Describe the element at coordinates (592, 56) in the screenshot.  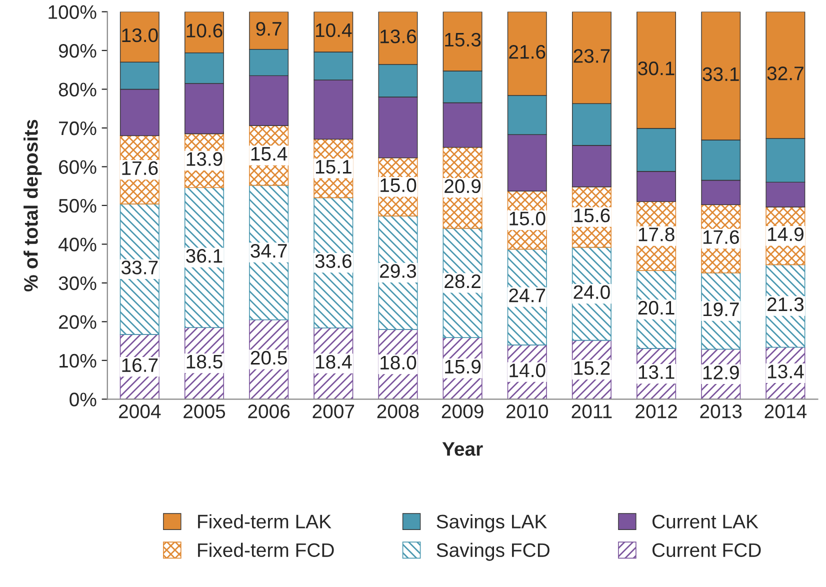
I see `data-label: 23.7` at that location.